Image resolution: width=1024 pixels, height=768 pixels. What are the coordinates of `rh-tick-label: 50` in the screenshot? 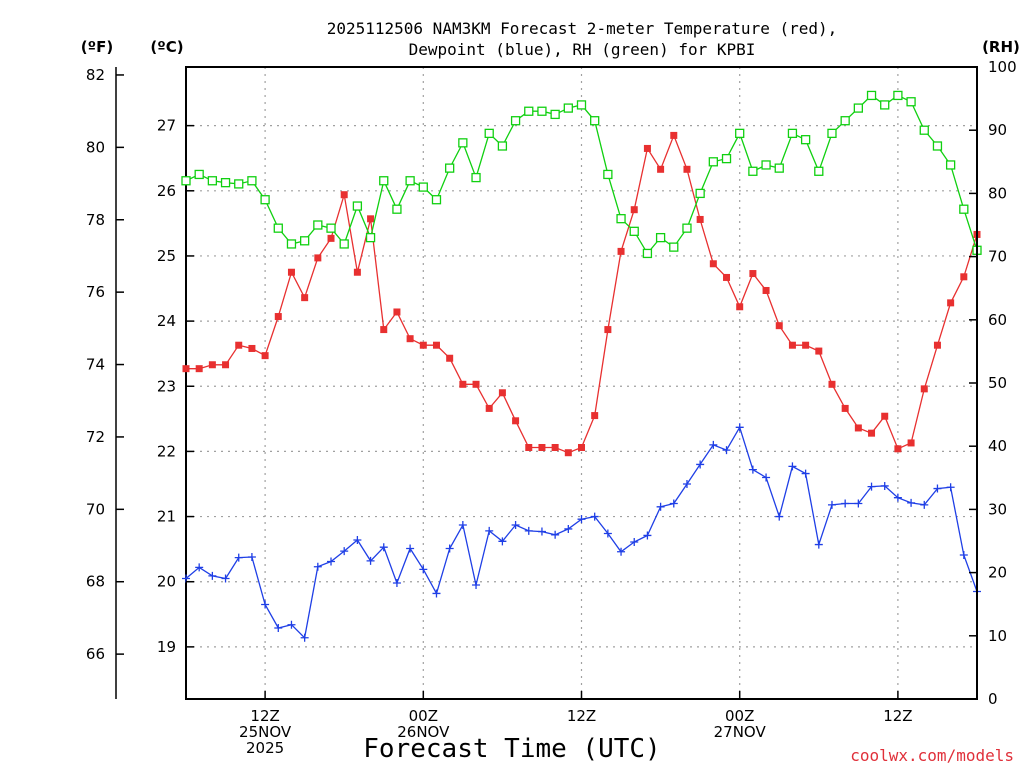 It's located at (997, 383).